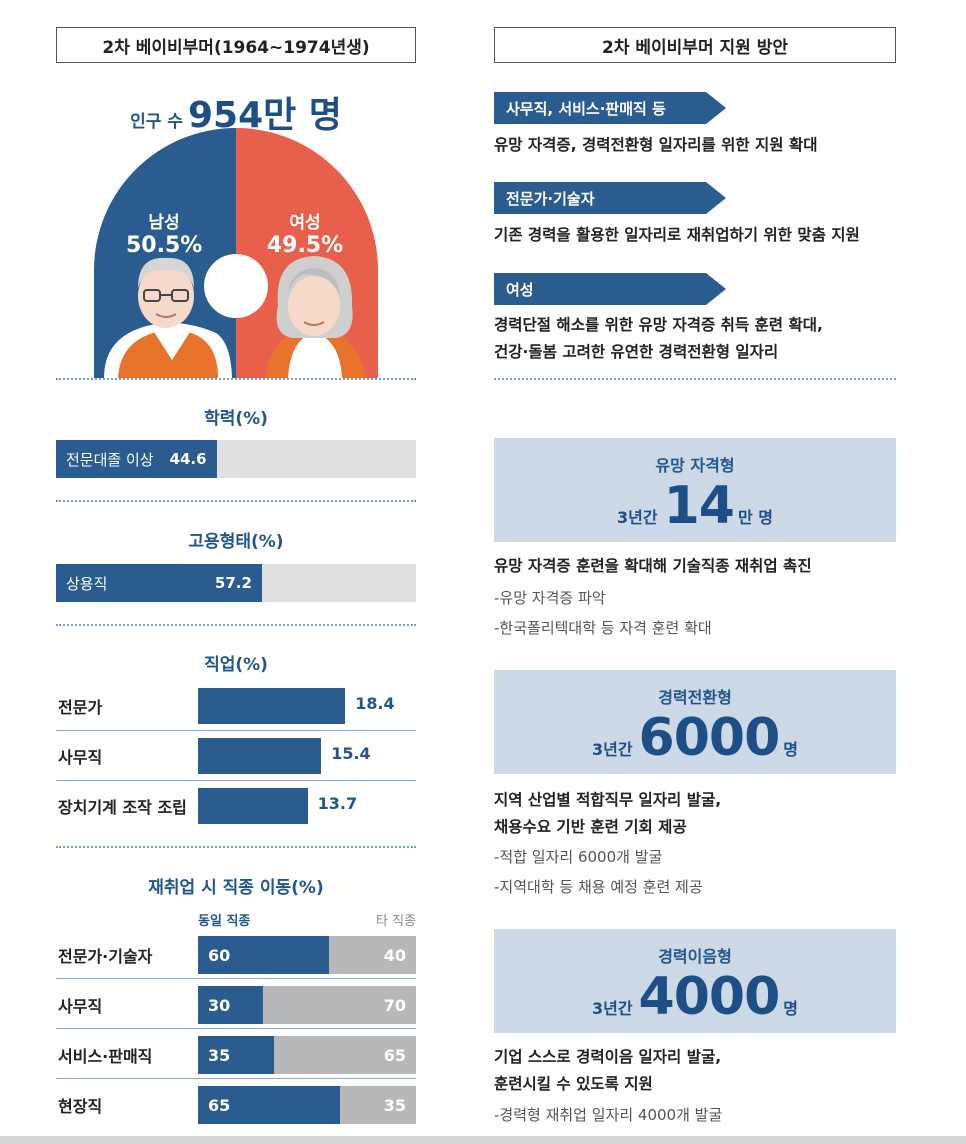 Image resolution: width=966 pixels, height=1144 pixels. What do you see at coordinates (695, 45) in the screenshot?
I see `right-header: 2차 베이비부머 지원 방안` at bounding box center [695, 45].